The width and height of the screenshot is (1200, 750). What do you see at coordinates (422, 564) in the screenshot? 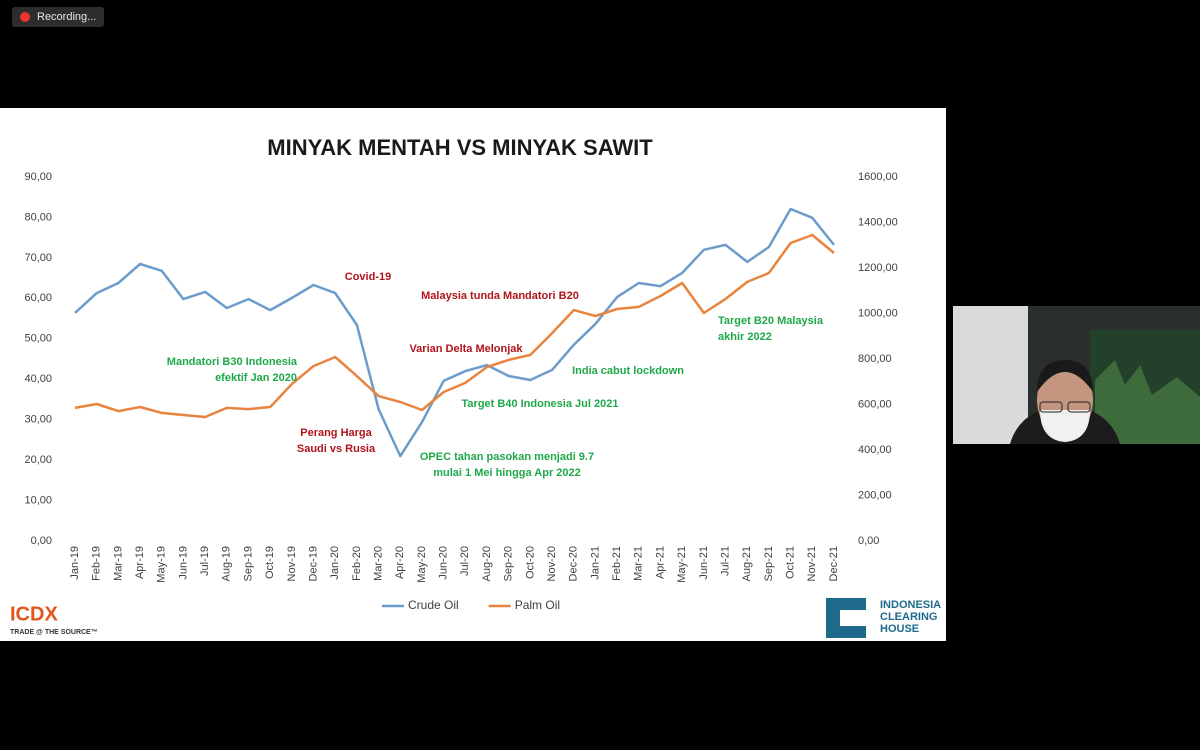
I see `x-tick-label: May-20` at bounding box center [422, 564].